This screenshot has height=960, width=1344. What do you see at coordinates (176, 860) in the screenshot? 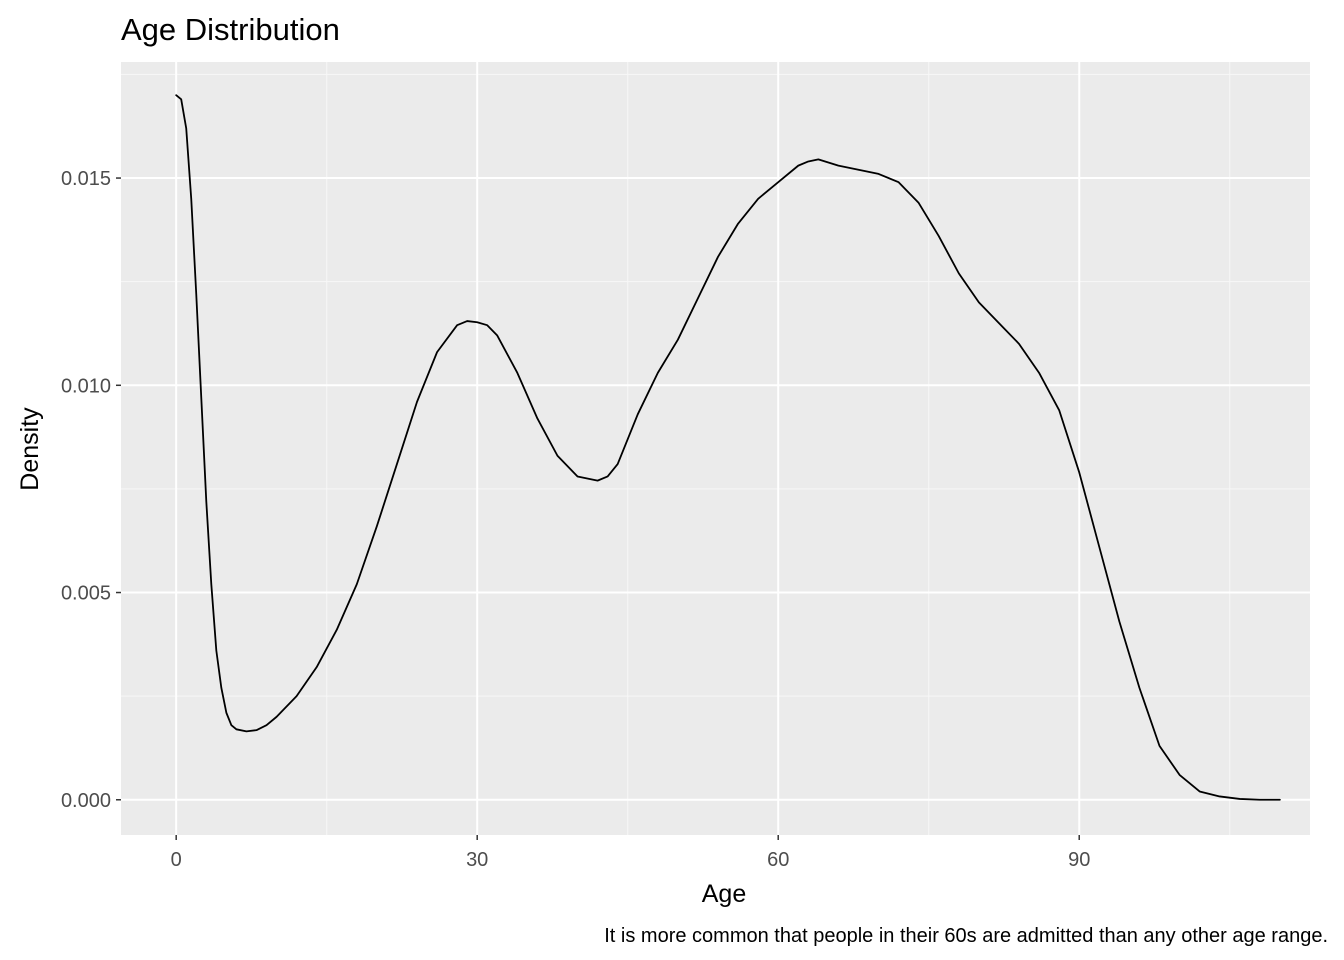
I see `x-tick-label: 0` at bounding box center [176, 860].